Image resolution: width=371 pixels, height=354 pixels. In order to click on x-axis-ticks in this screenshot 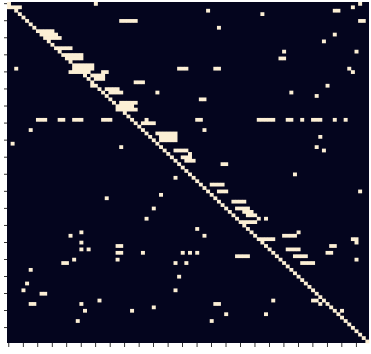, I will do `click(182, 345)`.